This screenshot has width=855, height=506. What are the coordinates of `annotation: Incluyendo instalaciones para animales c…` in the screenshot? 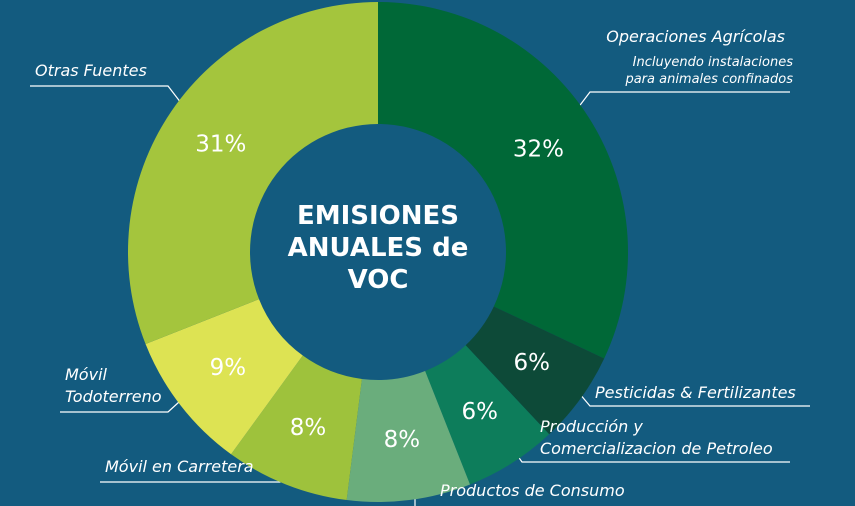 It's located at (709, 71).